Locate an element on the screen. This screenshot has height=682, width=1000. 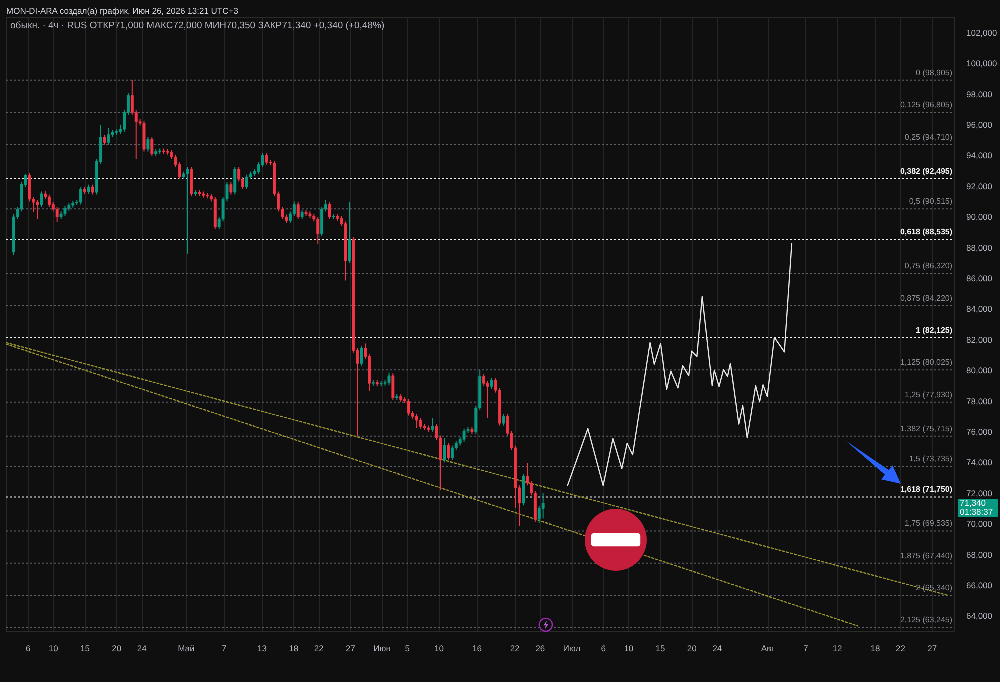
ref-line-label: 1,75 (69,535) is located at coordinates (928, 523).